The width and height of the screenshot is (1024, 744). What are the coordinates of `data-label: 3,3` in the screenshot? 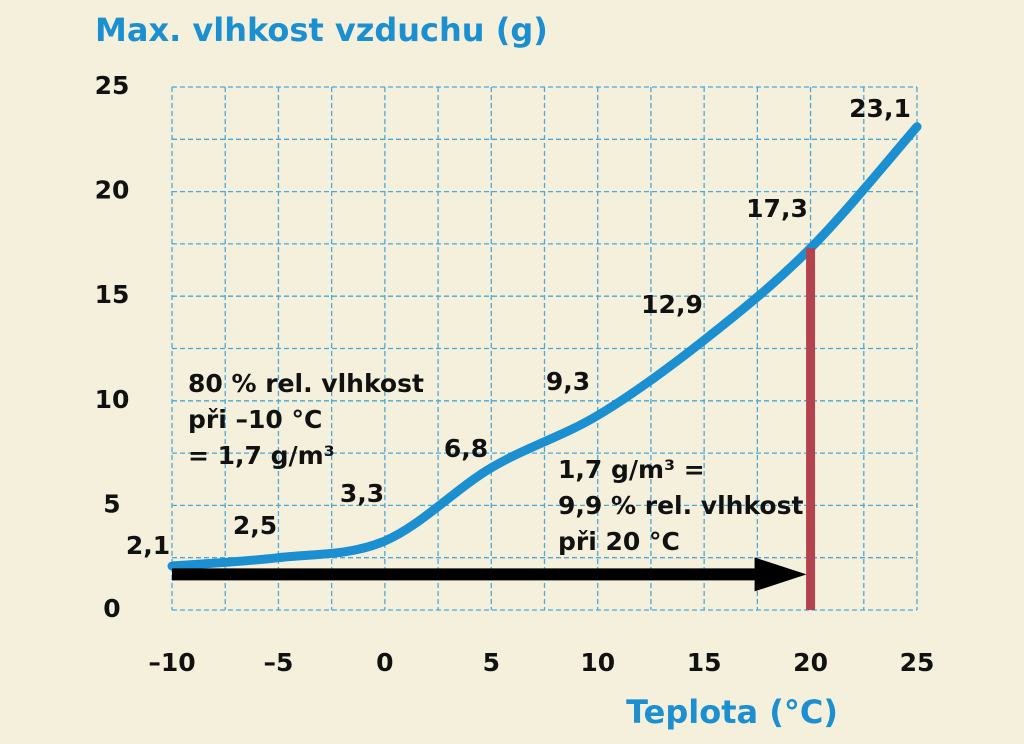 It's located at (362, 493).